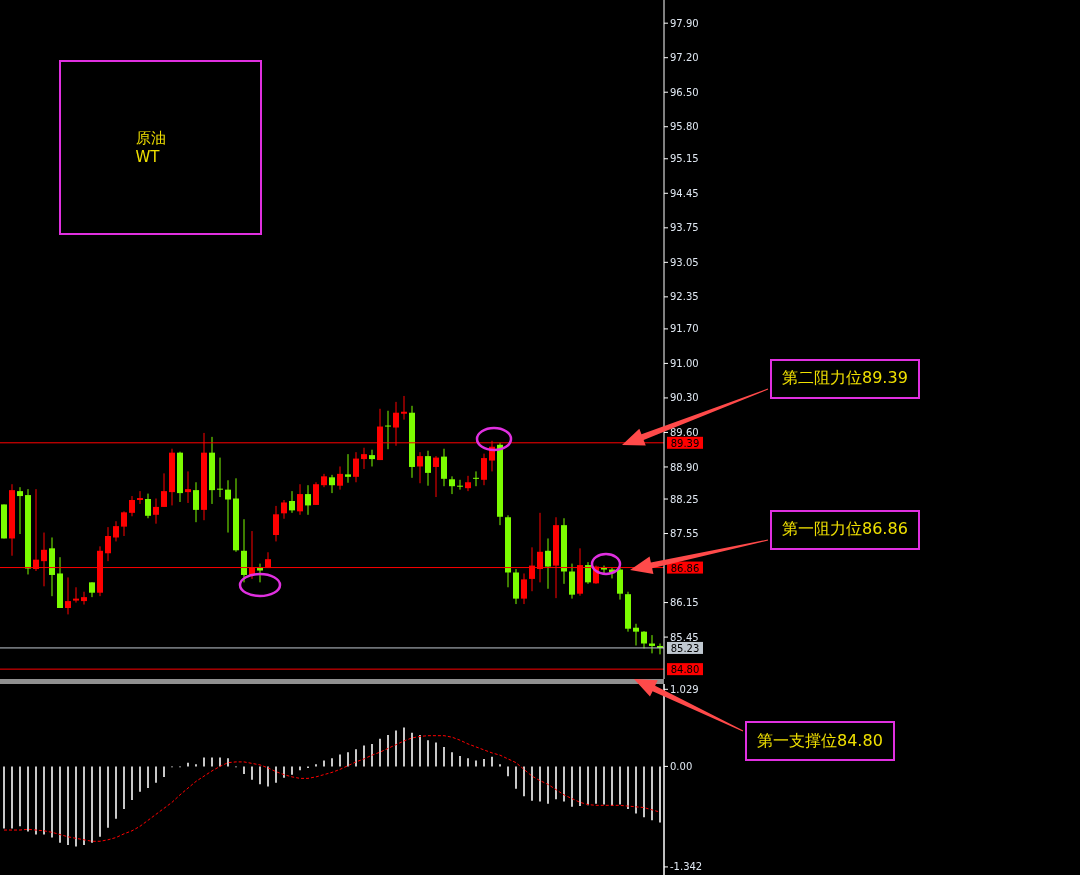 The width and height of the screenshot is (1080, 875). What do you see at coordinates (820, 741) in the screenshot?
I see `text: 第一支撑位84.80` at bounding box center [820, 741].